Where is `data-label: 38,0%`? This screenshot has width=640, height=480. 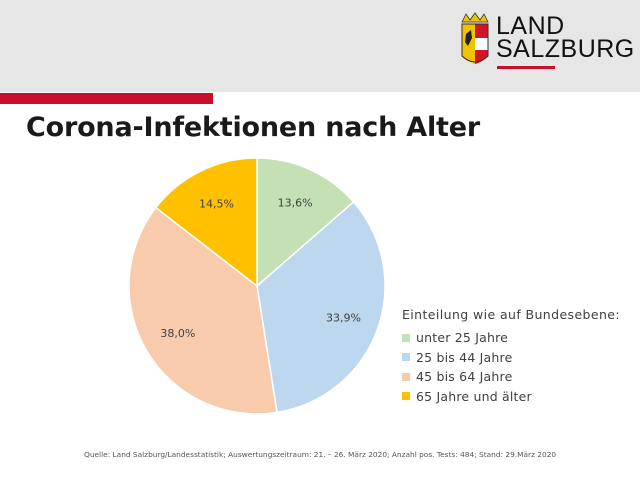 data-label: 38,0% is located at coordinates (177, 333).